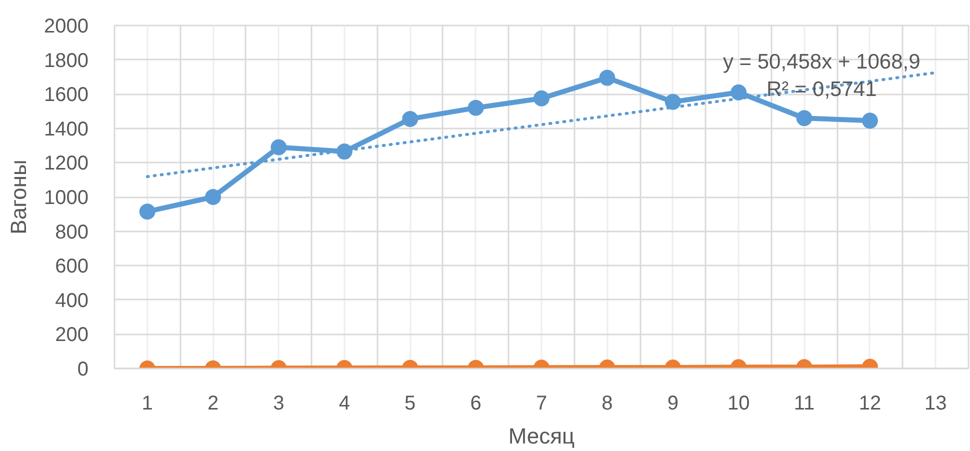 The height and width of the screenshot is (451, 970). Describe the element at coordinates (66, 129) in the screenshot. I see `y-tick-label: 1400` at that location.